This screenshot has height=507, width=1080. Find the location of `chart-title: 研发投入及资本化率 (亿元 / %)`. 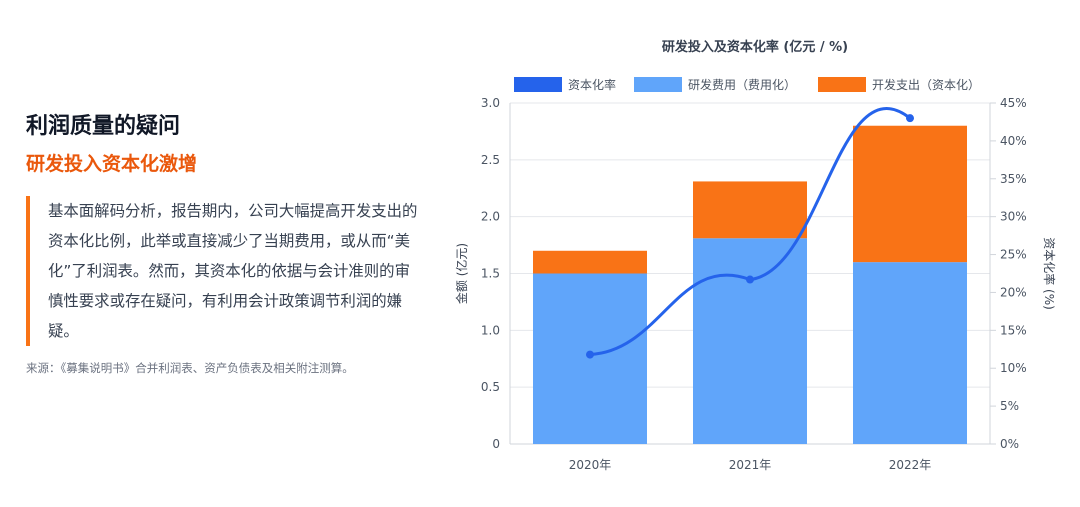

chart-title: 研发投入及资本化率 (亿元 / %) is located at coordinates (755, 47).